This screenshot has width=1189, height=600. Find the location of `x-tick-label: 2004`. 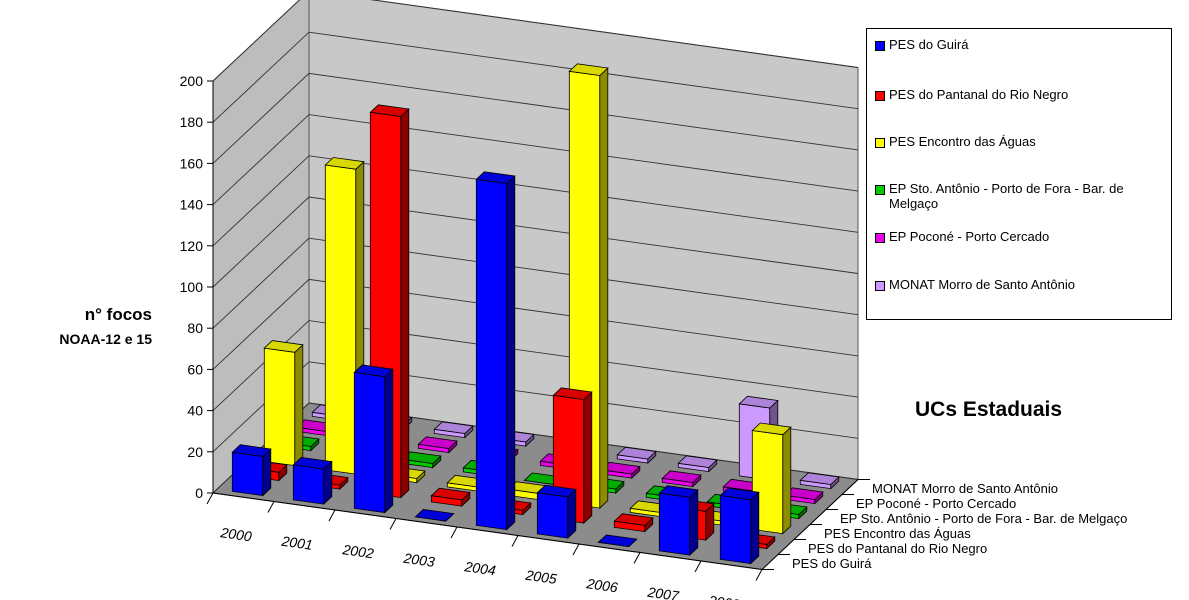

x-tick-label: 2004 is located at coordinates (480, 568).